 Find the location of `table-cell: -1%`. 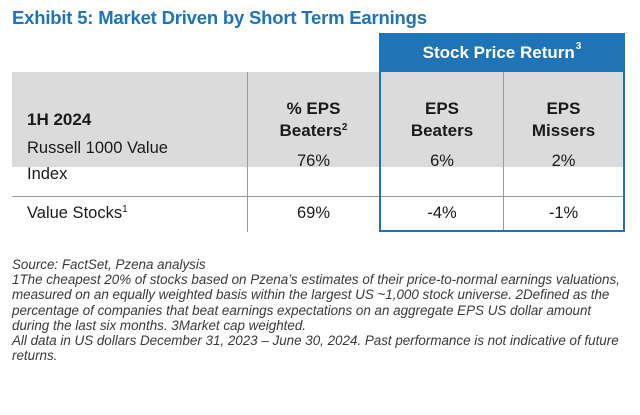

table-cell: -1% is located at coordinates (563, 212).